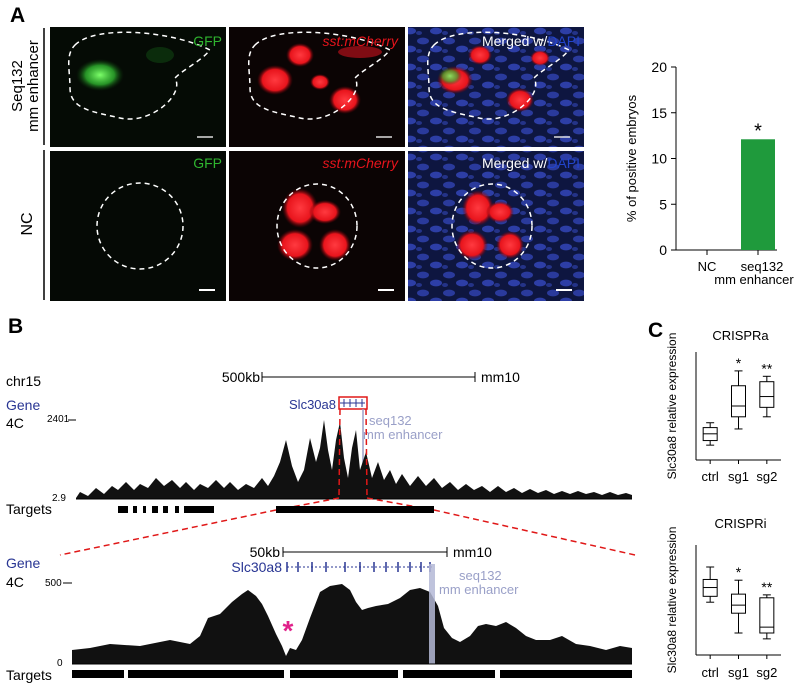 This screenshot has width=797, height=684. I want to click on image-row2-mcherry, so click(317, 226).